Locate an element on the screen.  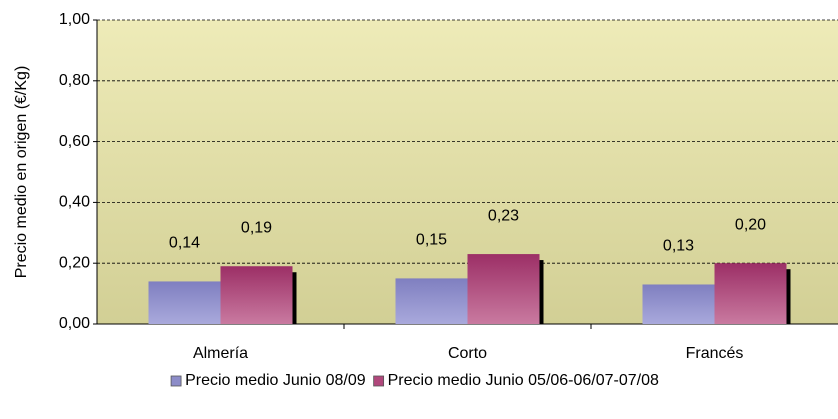
legend-label: Precio medio Junio 05/06-06/07-07/08 is located at coordinates (523, 380).